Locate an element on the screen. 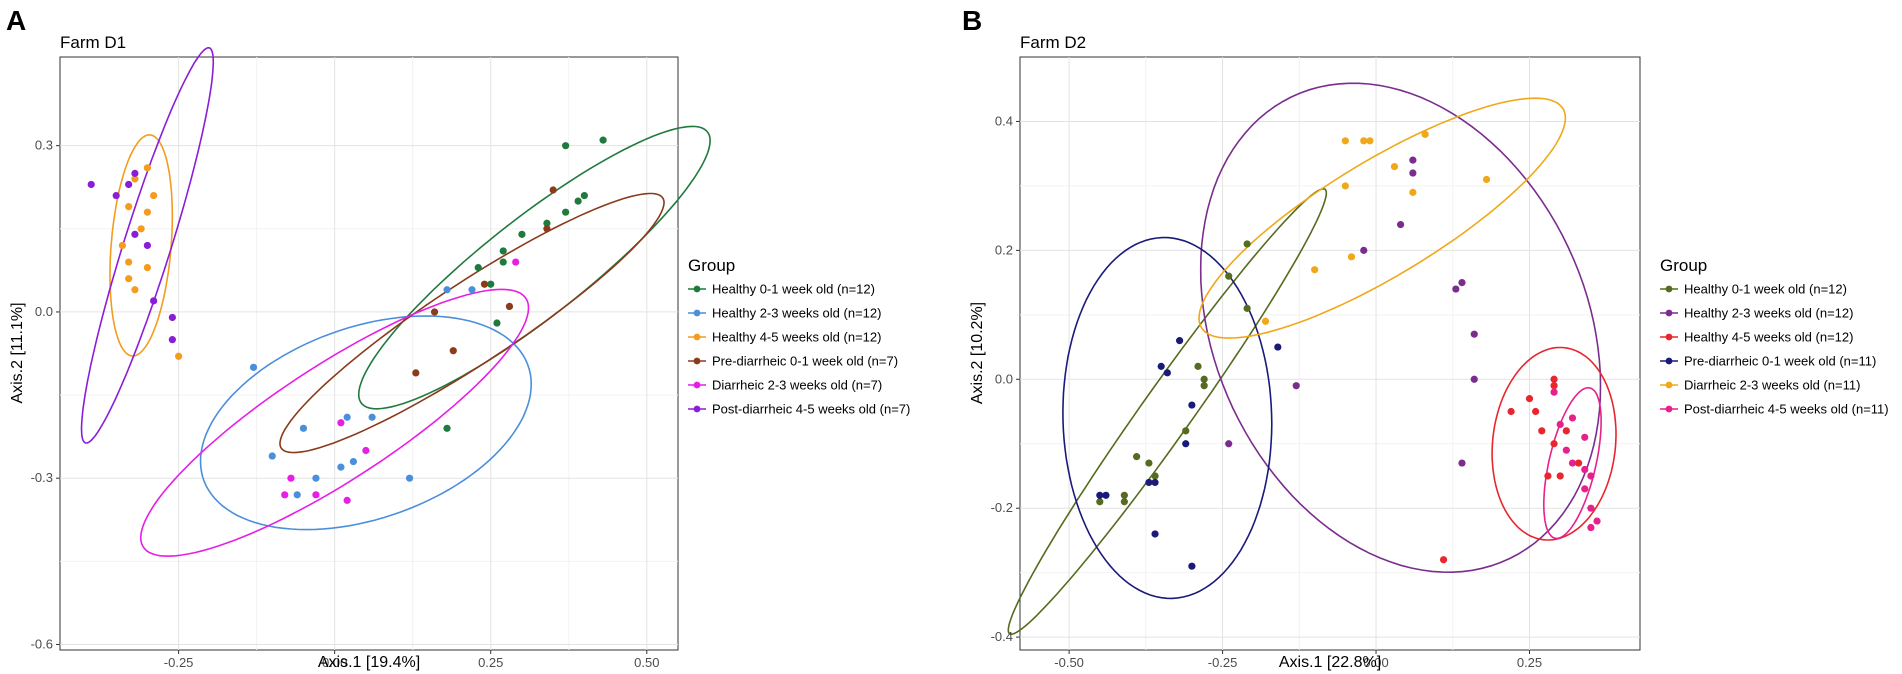 The image size is (1902, 674). x-axis-label-b: Axis.1 [22.8%] is located at coordinates (1330, 662).